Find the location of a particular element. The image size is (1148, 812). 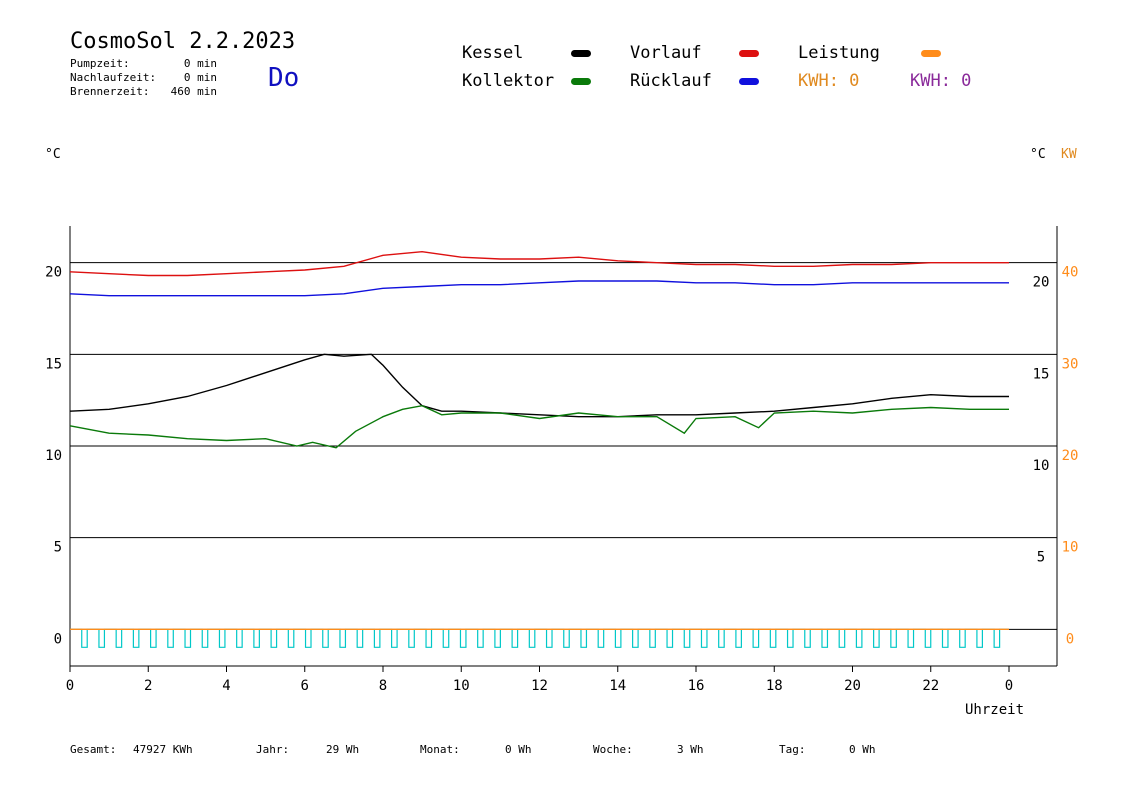

right-axis-unit-kw: KW is located at coordinates (1069, 154).